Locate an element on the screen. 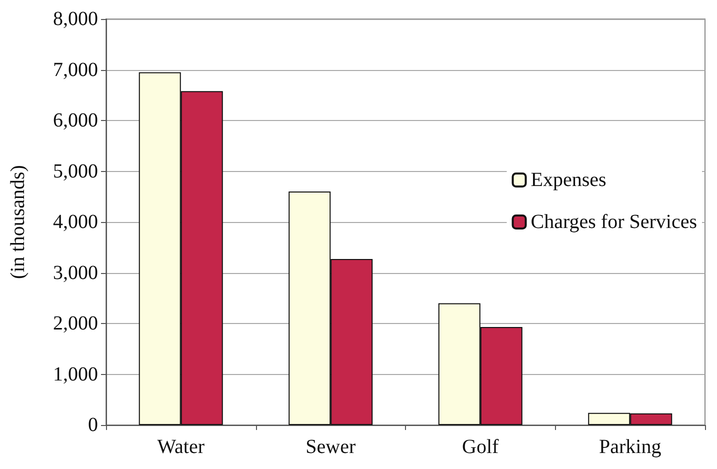 This screenshot has width=717, height=469. y-axis-title: (in thousands) is located at coordinates (18, 222).